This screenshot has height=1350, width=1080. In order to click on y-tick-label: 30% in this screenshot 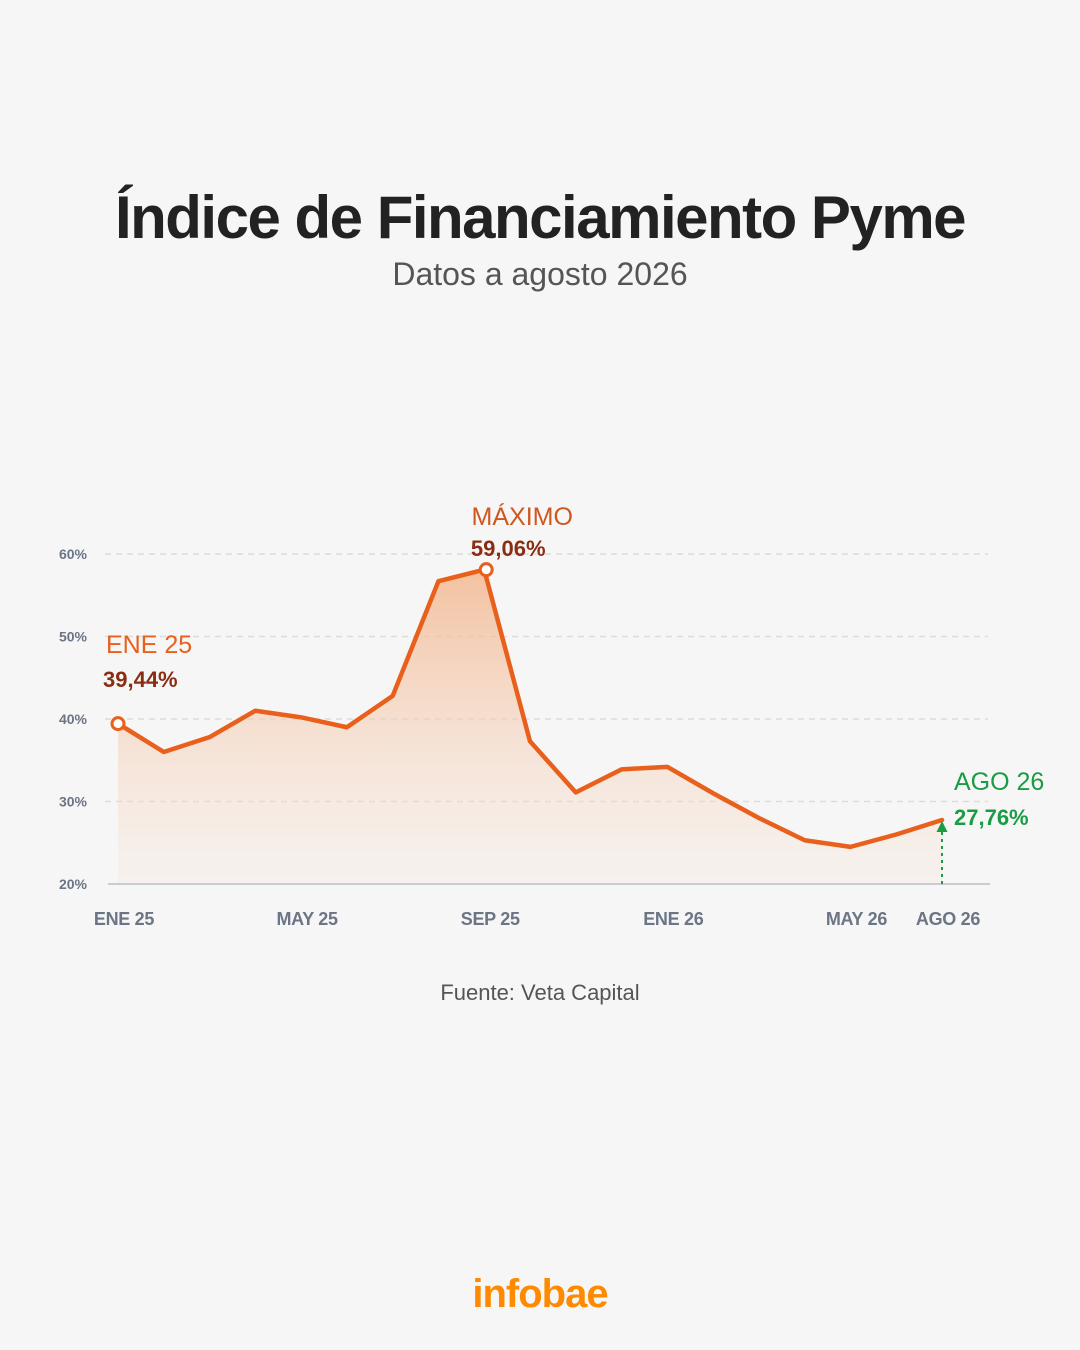, I will do `click(73, 802)`.